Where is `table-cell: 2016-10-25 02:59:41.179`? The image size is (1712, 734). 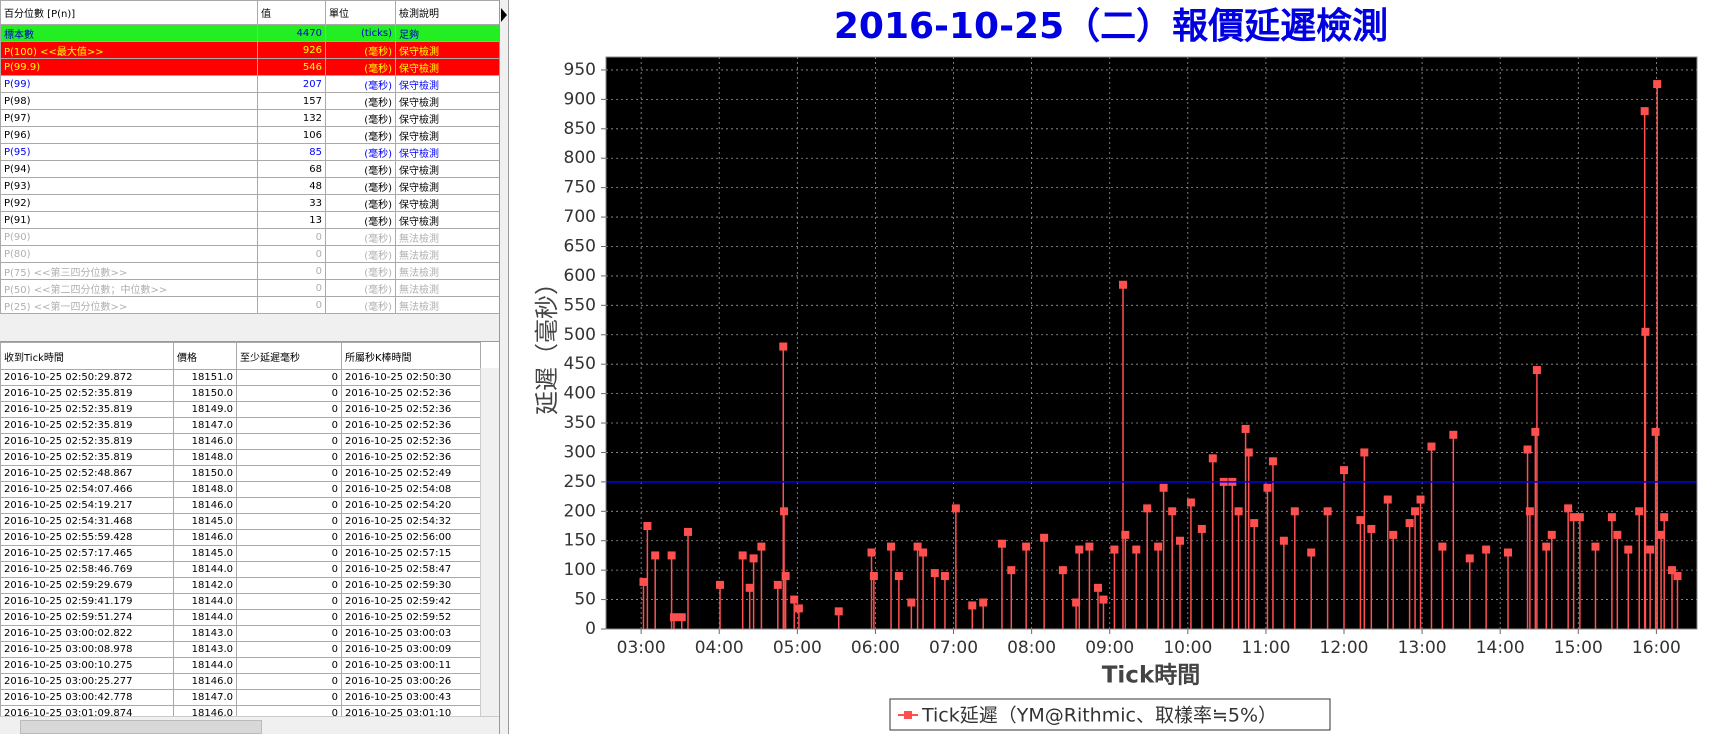 table-cell: 2016-10-25 02:59:41.179 is located at coordinates (87, 601).